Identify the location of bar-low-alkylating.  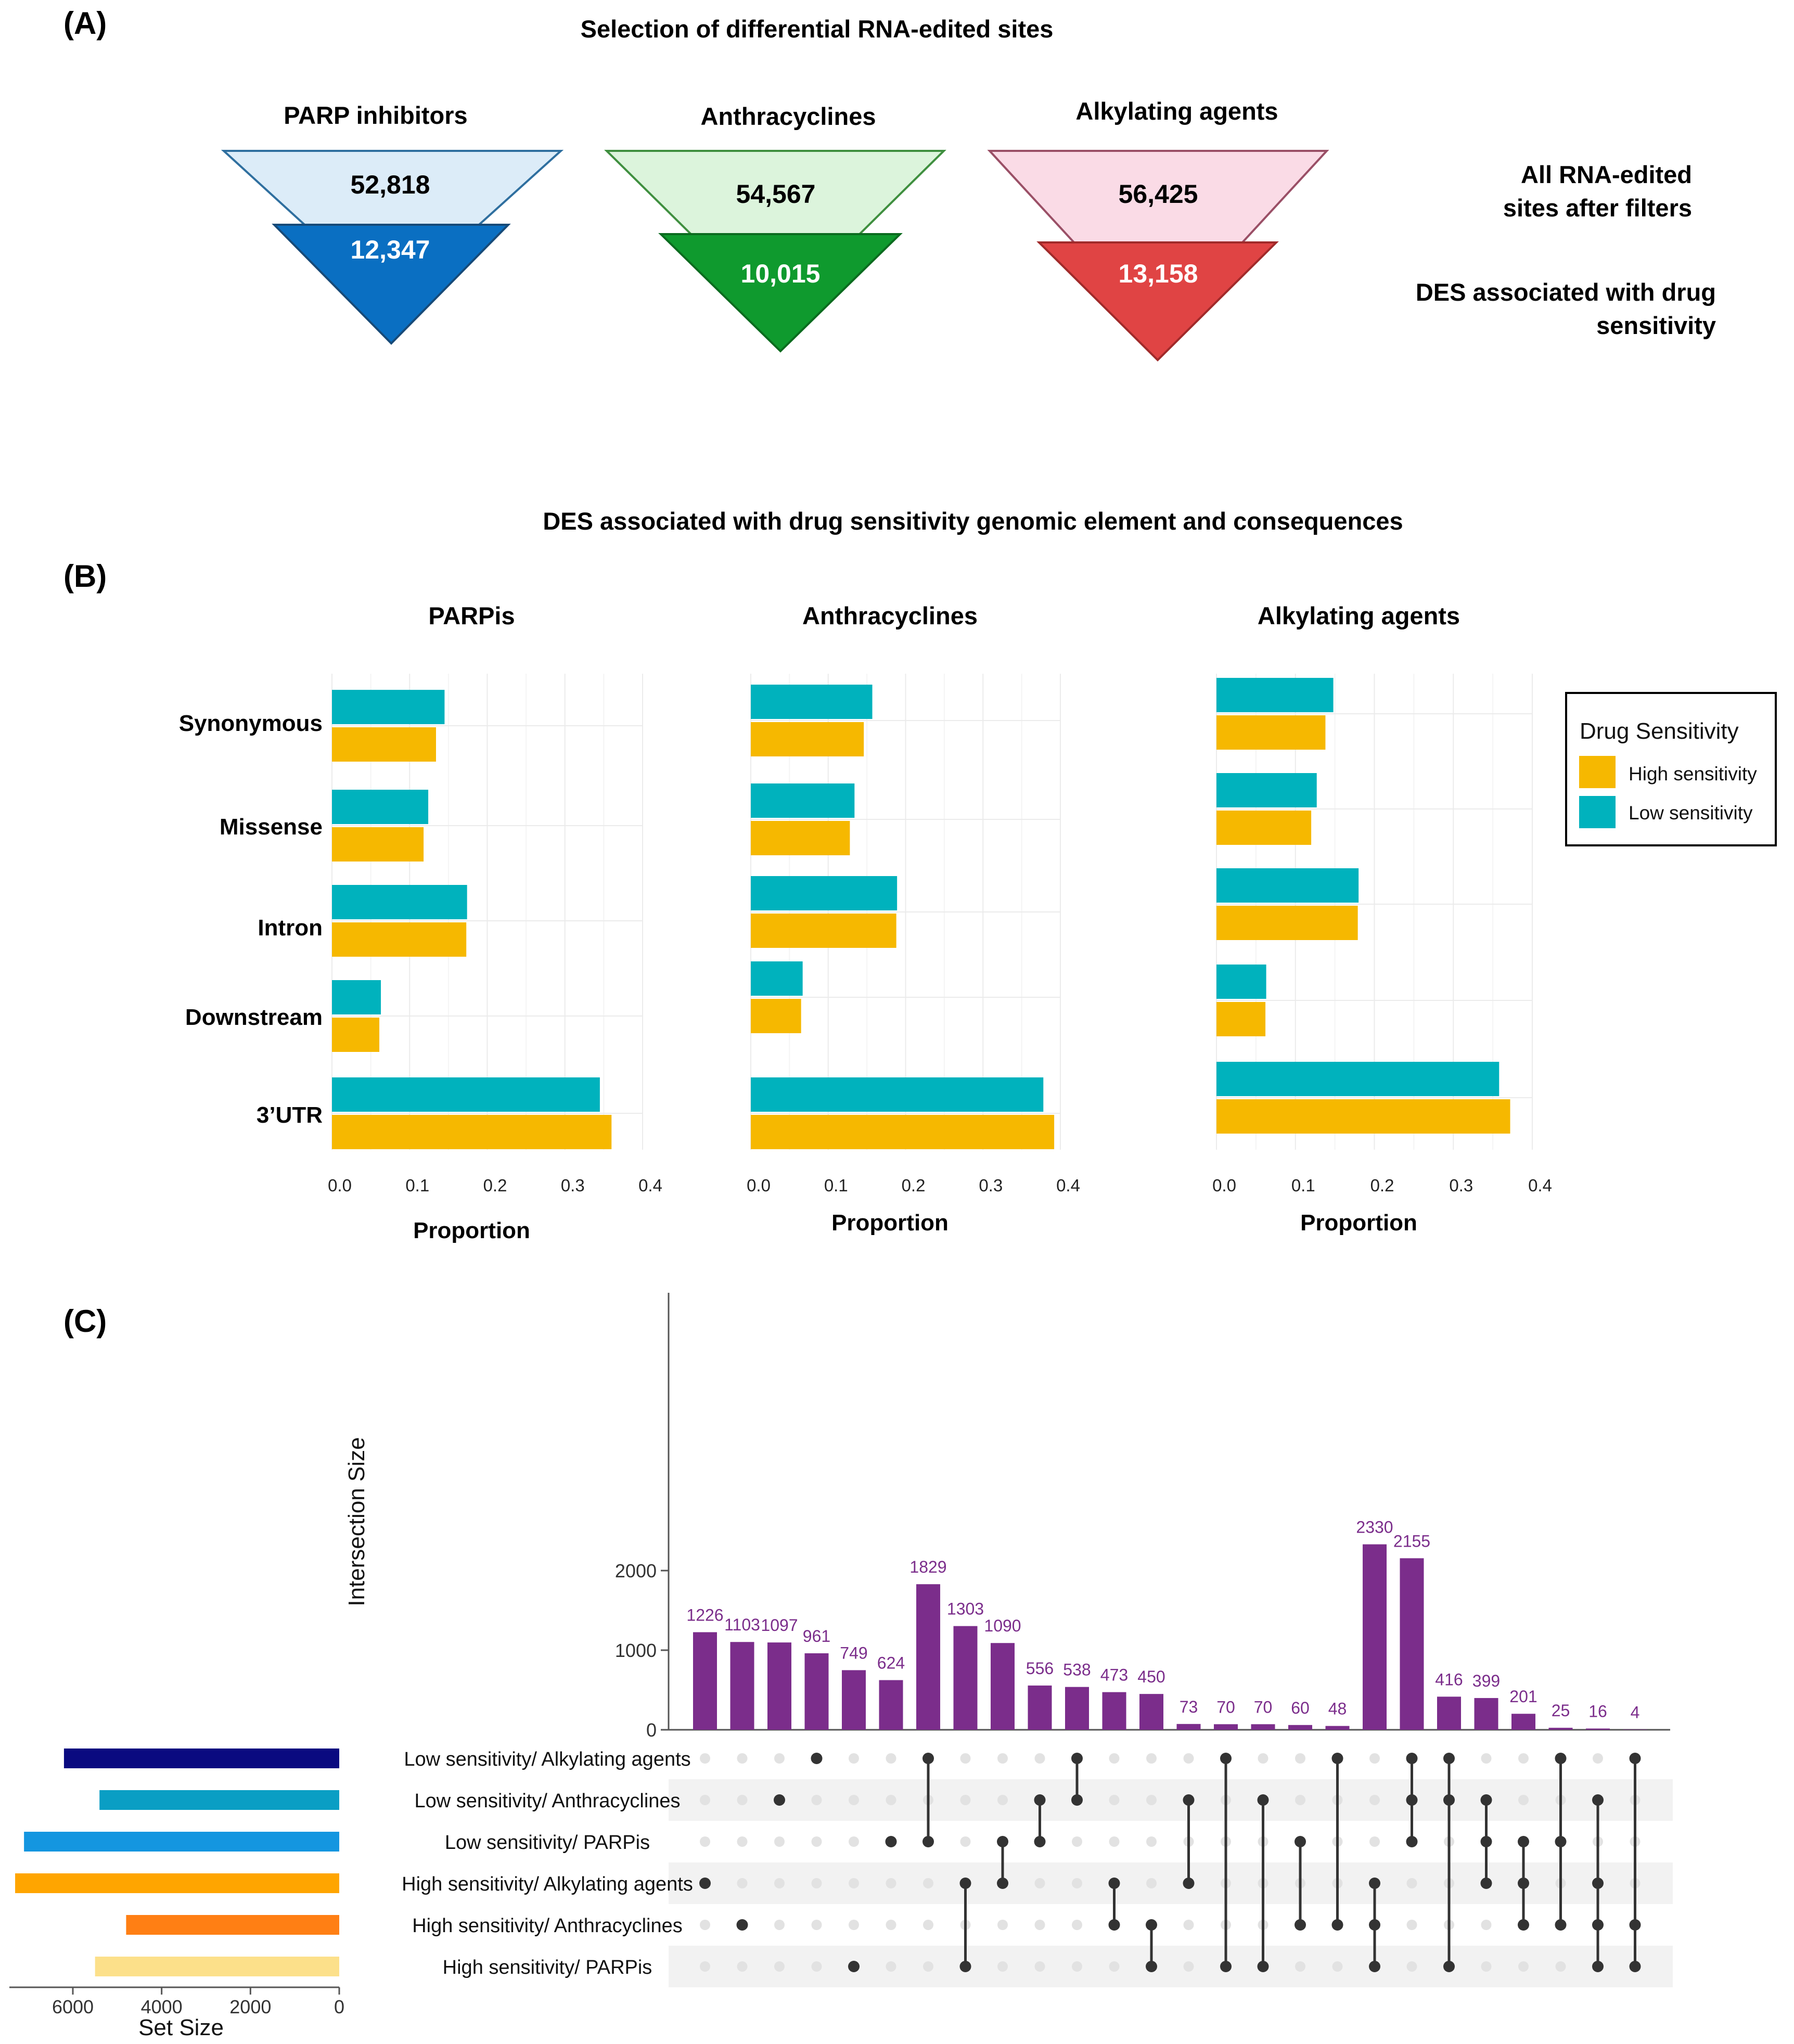
(1358, 1079).